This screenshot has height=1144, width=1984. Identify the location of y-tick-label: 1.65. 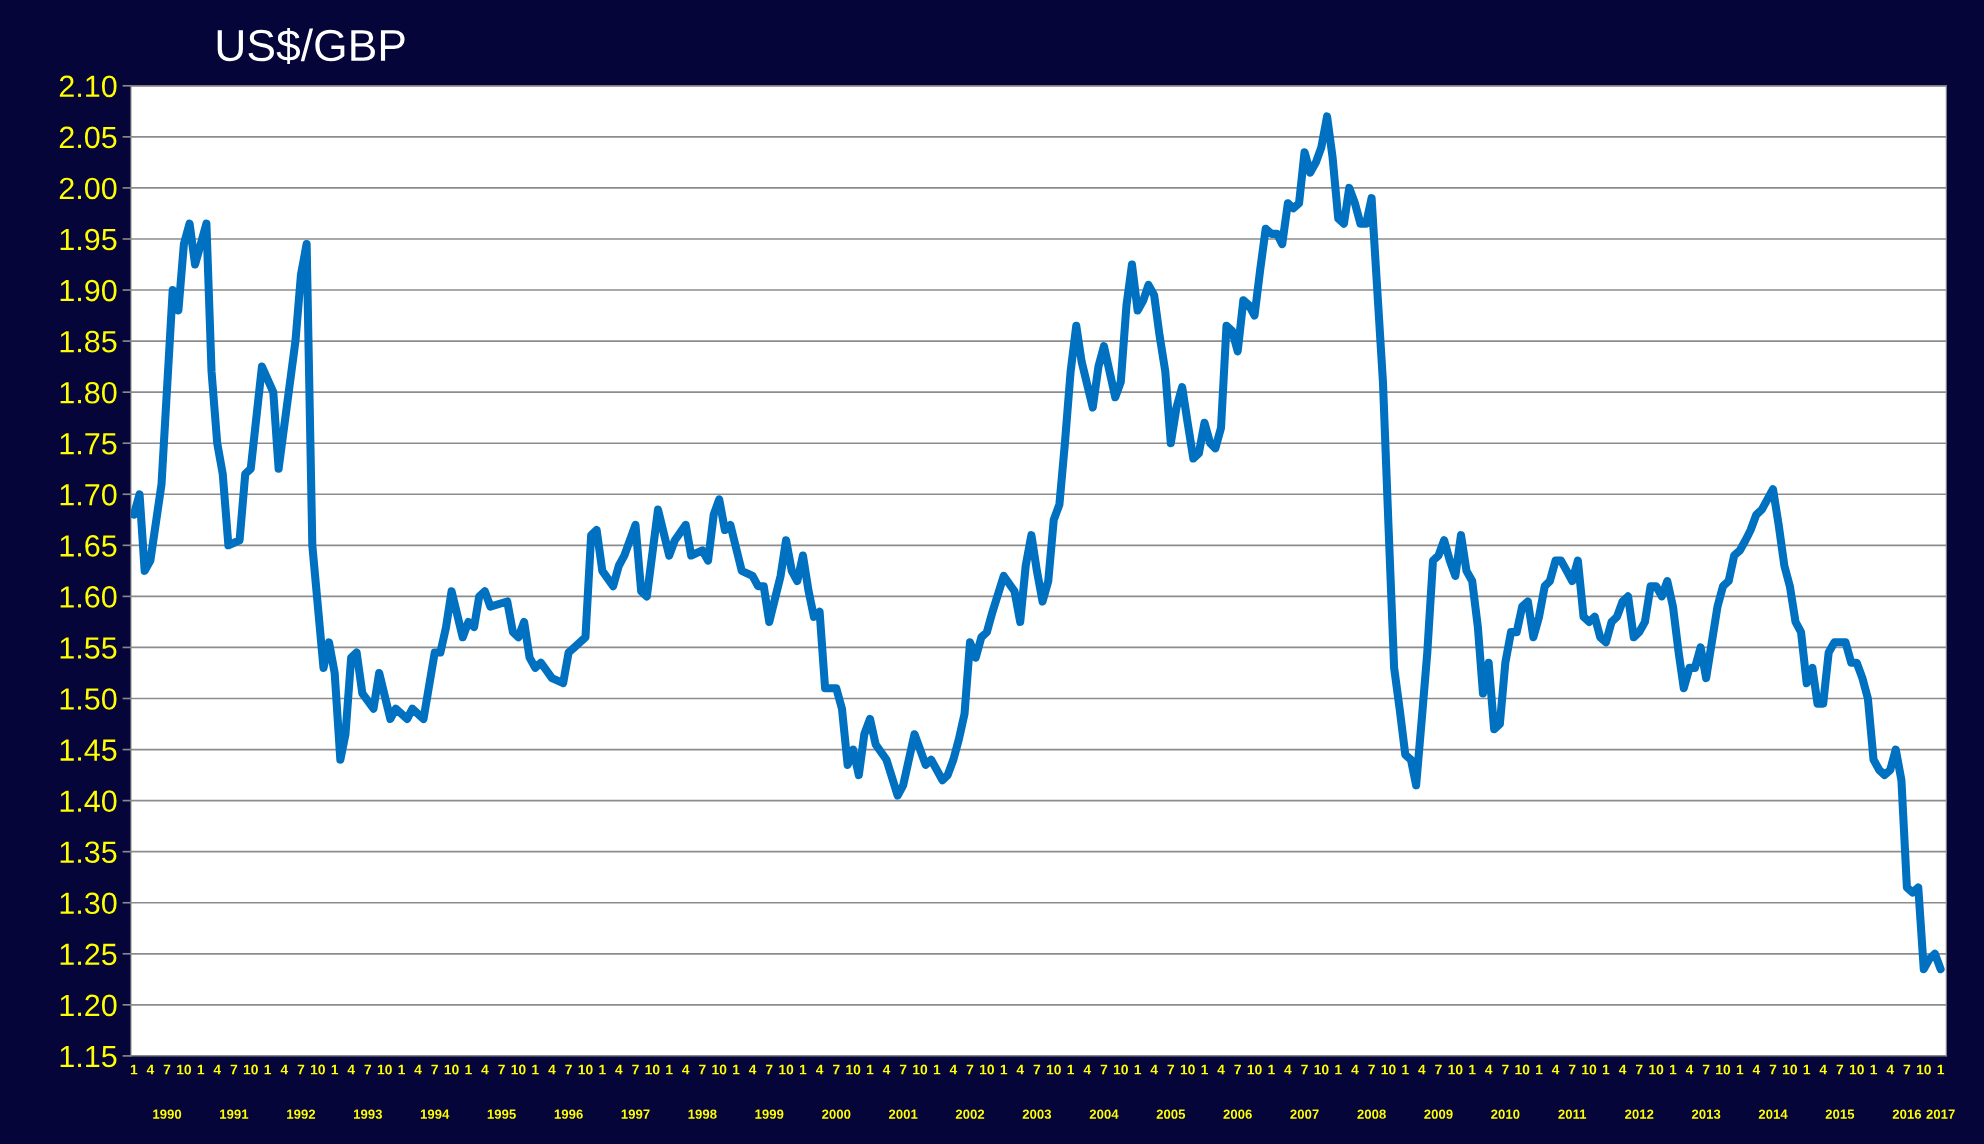
(88, 546).